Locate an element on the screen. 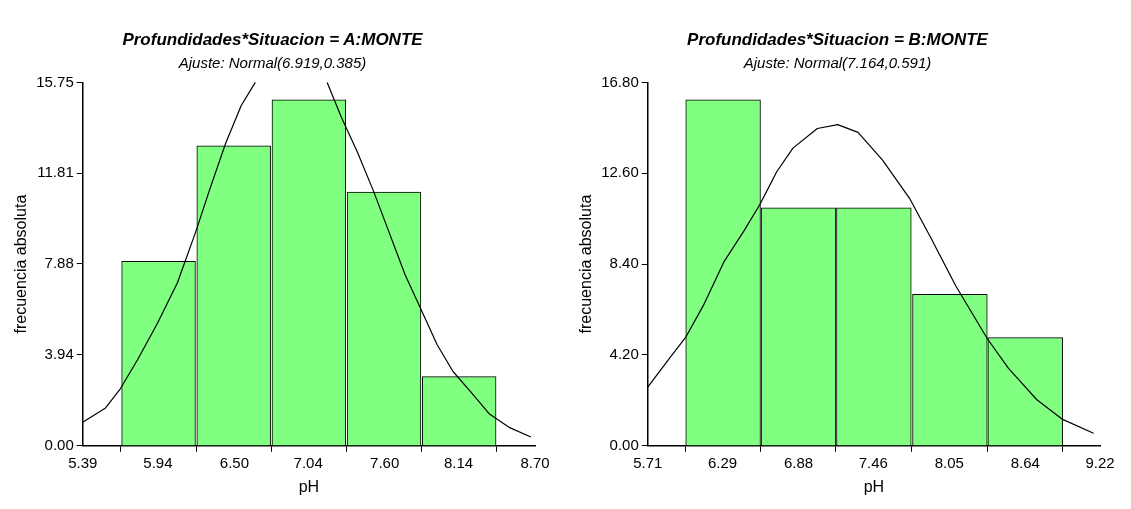 This screenshot has height=509, width=1131. y-tick-label: 3.94 is located at coordinates (59, 354).